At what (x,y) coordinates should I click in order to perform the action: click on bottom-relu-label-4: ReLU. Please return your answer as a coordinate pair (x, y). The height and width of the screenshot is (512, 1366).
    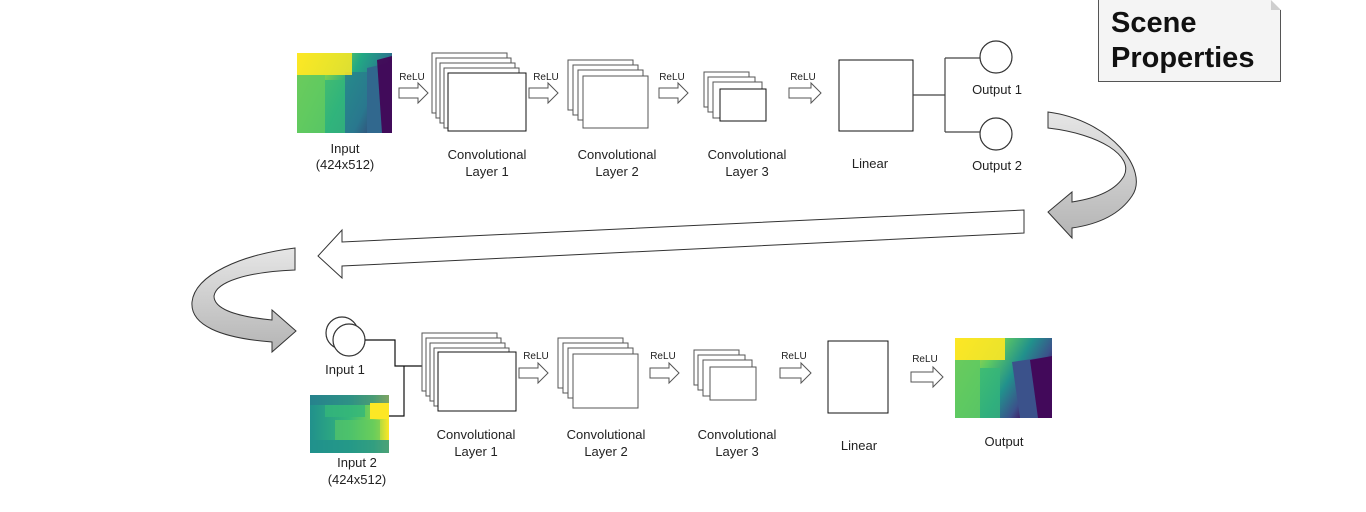
    Looking at the image, I should click on (925, 359).